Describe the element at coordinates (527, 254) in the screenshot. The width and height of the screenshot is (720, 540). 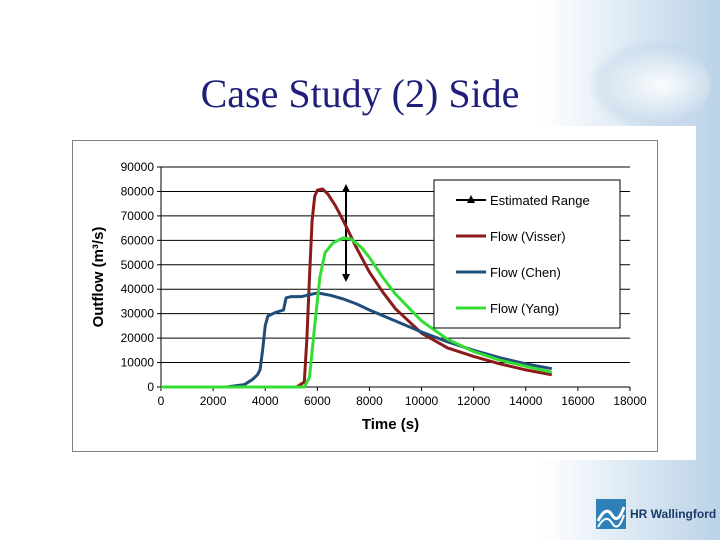
I see `legend-box` at that location.